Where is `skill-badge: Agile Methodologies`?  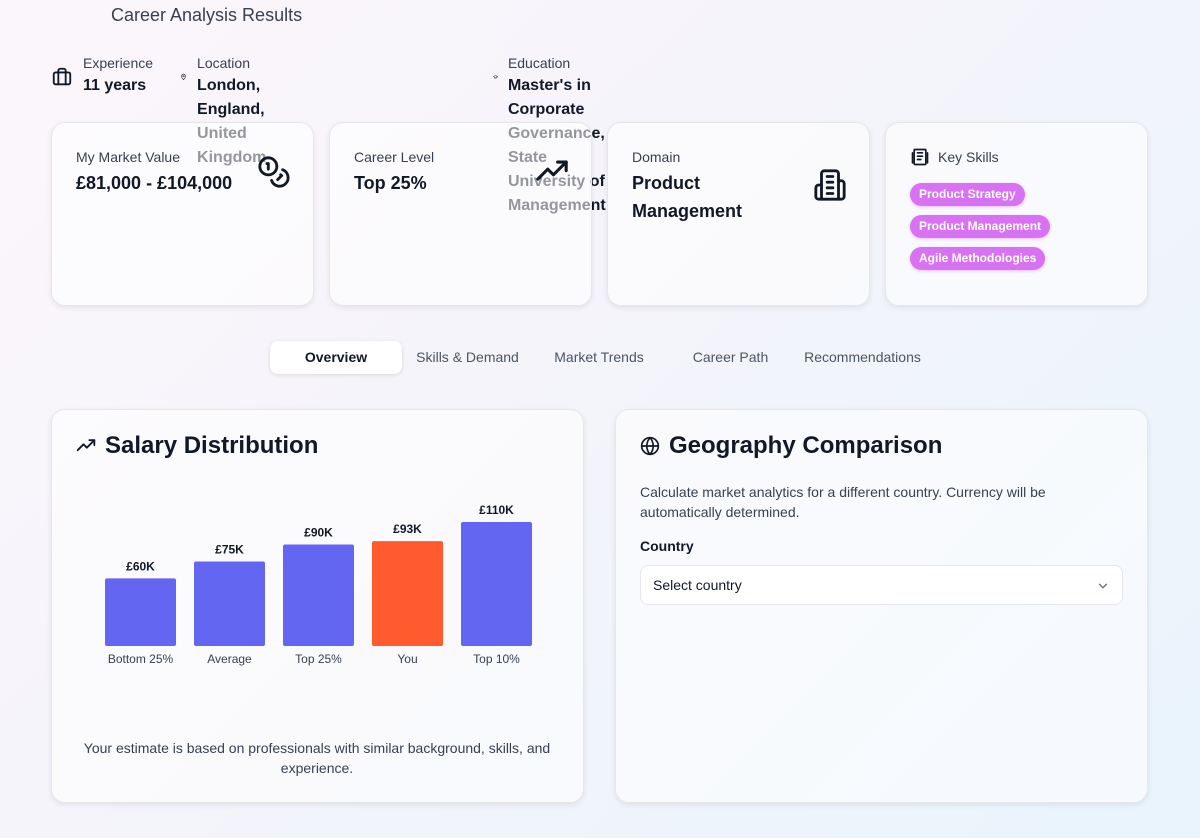 skill-badge: Agile Methodologies is located at coordinates (978, 258).